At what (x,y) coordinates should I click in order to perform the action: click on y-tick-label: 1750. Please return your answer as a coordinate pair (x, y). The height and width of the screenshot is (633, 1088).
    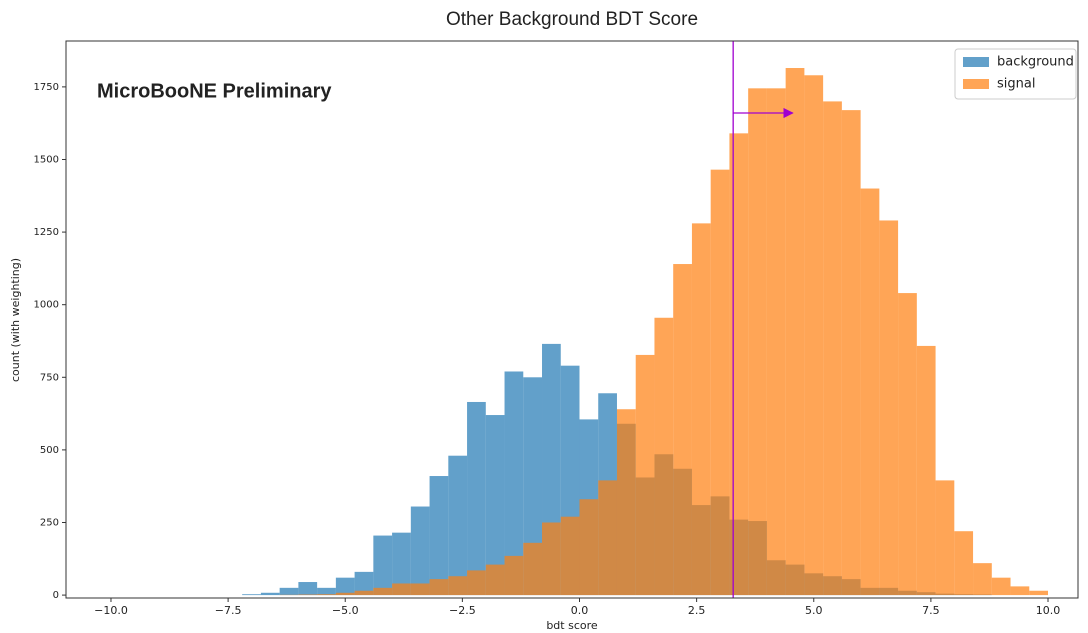
    Looking at the image, I should click on (46, 87).